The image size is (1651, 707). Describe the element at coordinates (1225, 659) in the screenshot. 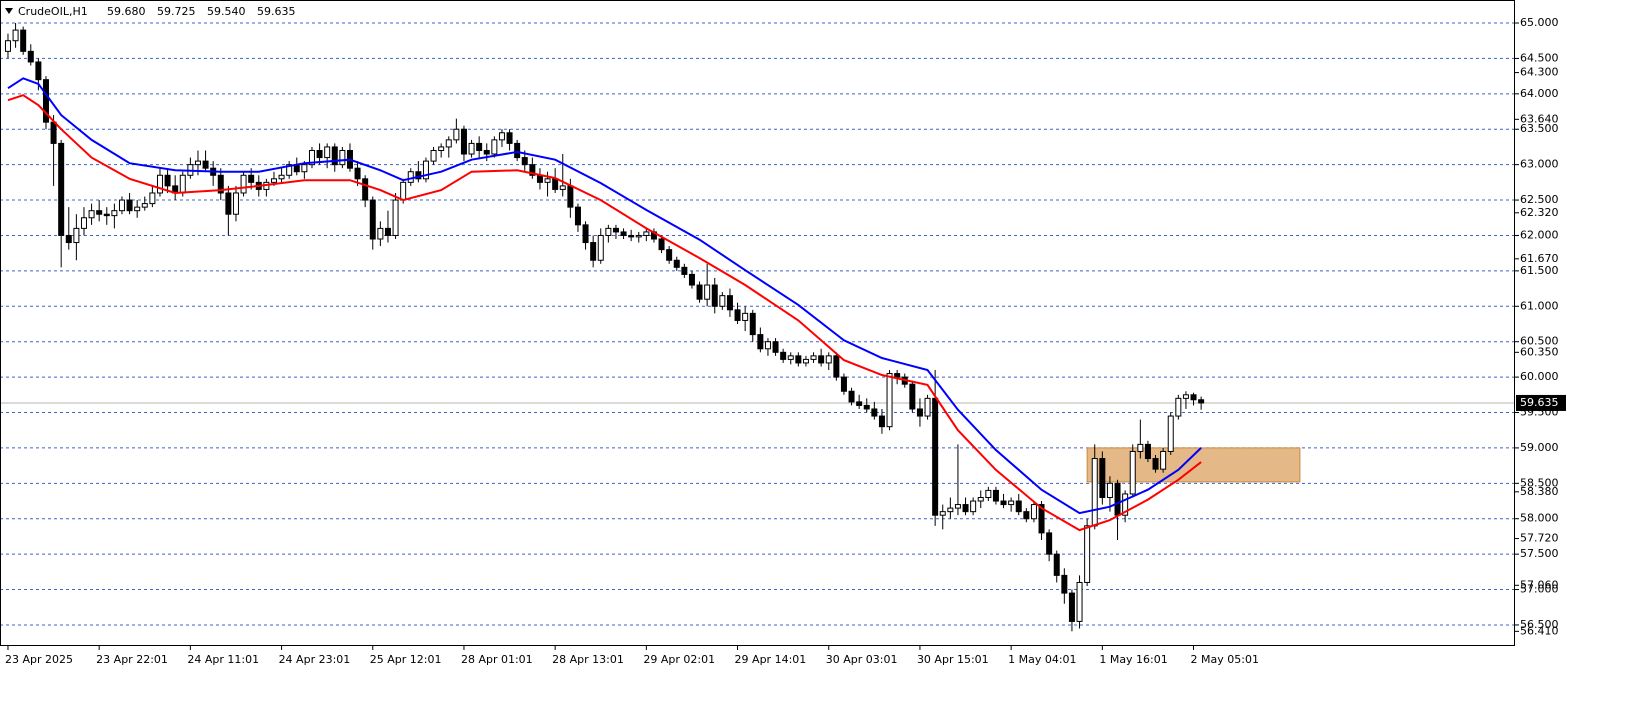

I see `x-tick-label: 2 May 05:01` at that location.